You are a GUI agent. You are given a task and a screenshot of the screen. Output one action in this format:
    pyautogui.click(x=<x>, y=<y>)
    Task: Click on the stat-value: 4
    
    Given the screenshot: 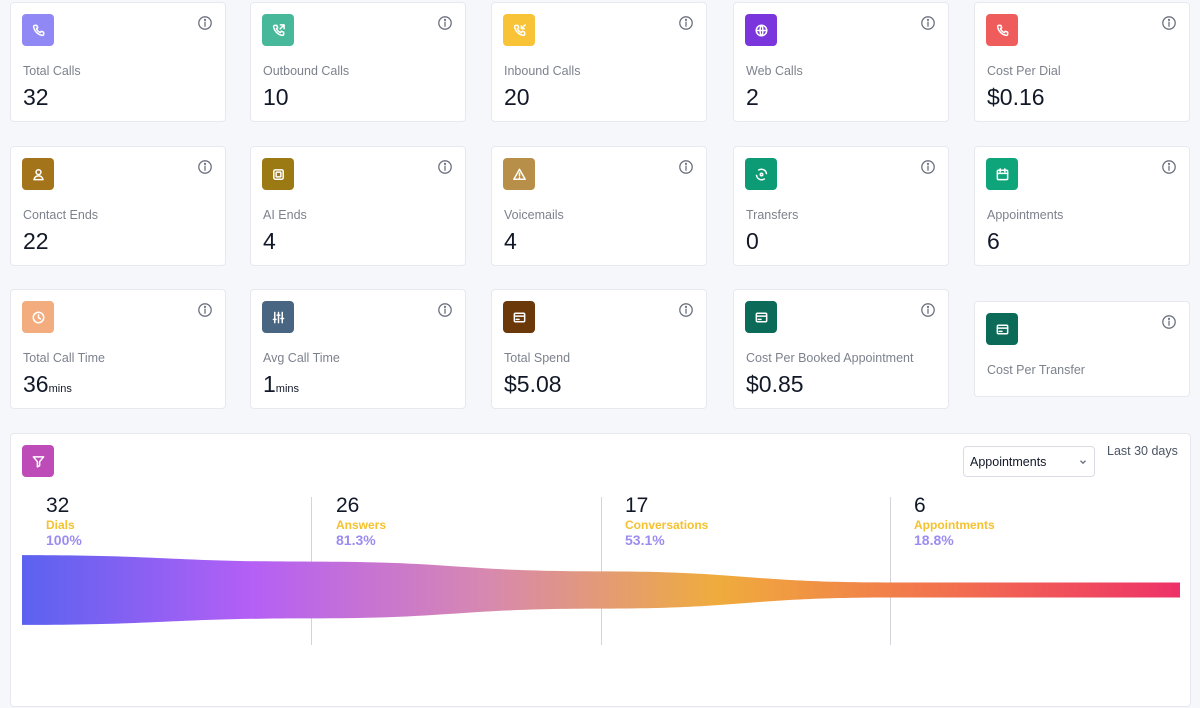 What is the action you would take?
    pyautogui.click(x=269, y=241)
    